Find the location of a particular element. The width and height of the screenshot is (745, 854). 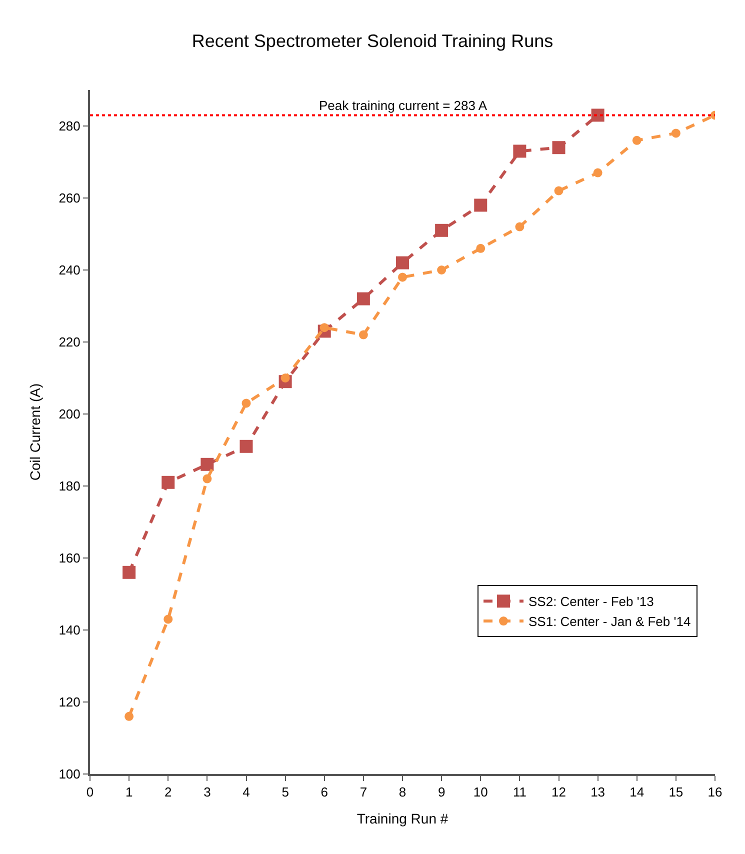

y-tick-label: 180 is located at coordinates (69, 486).